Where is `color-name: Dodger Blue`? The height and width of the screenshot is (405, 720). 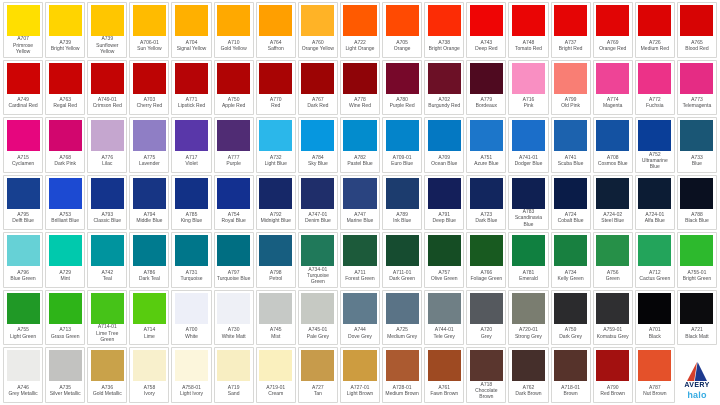
color-name: Dodger Blue is located at coordinates (528, 163).